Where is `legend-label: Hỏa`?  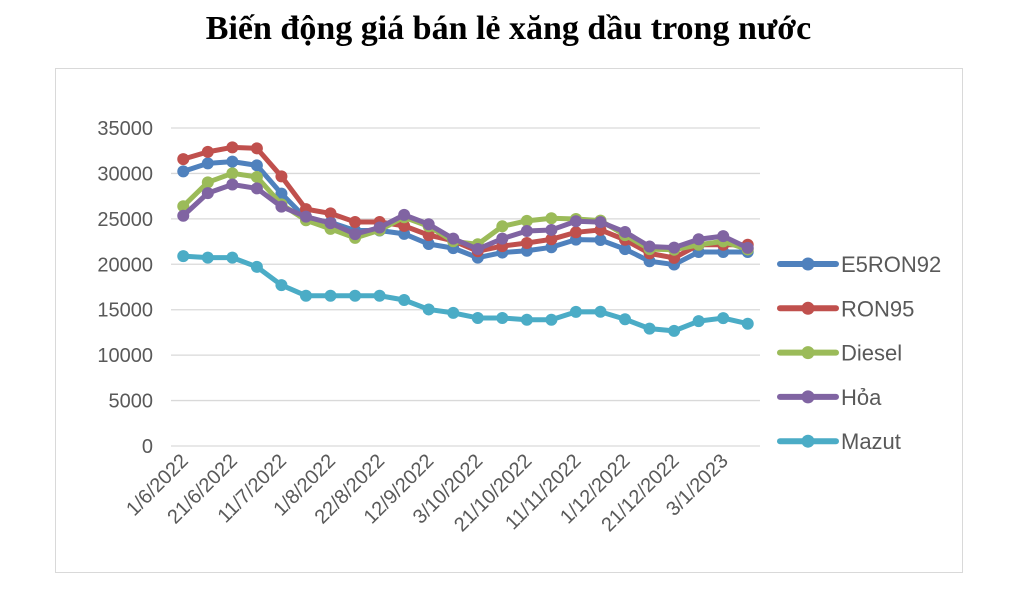 legend-label: Hỏa is located at coordinates (861, 397).